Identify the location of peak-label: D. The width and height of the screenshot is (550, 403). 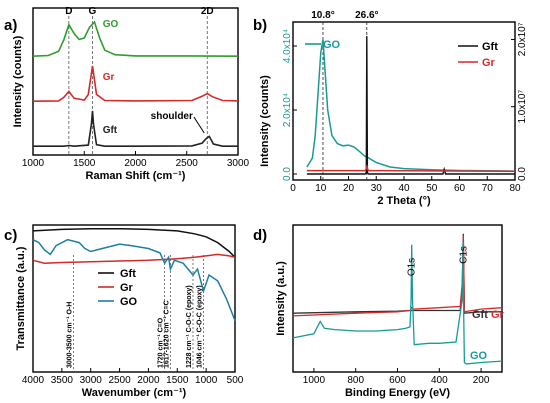
(68, 11).